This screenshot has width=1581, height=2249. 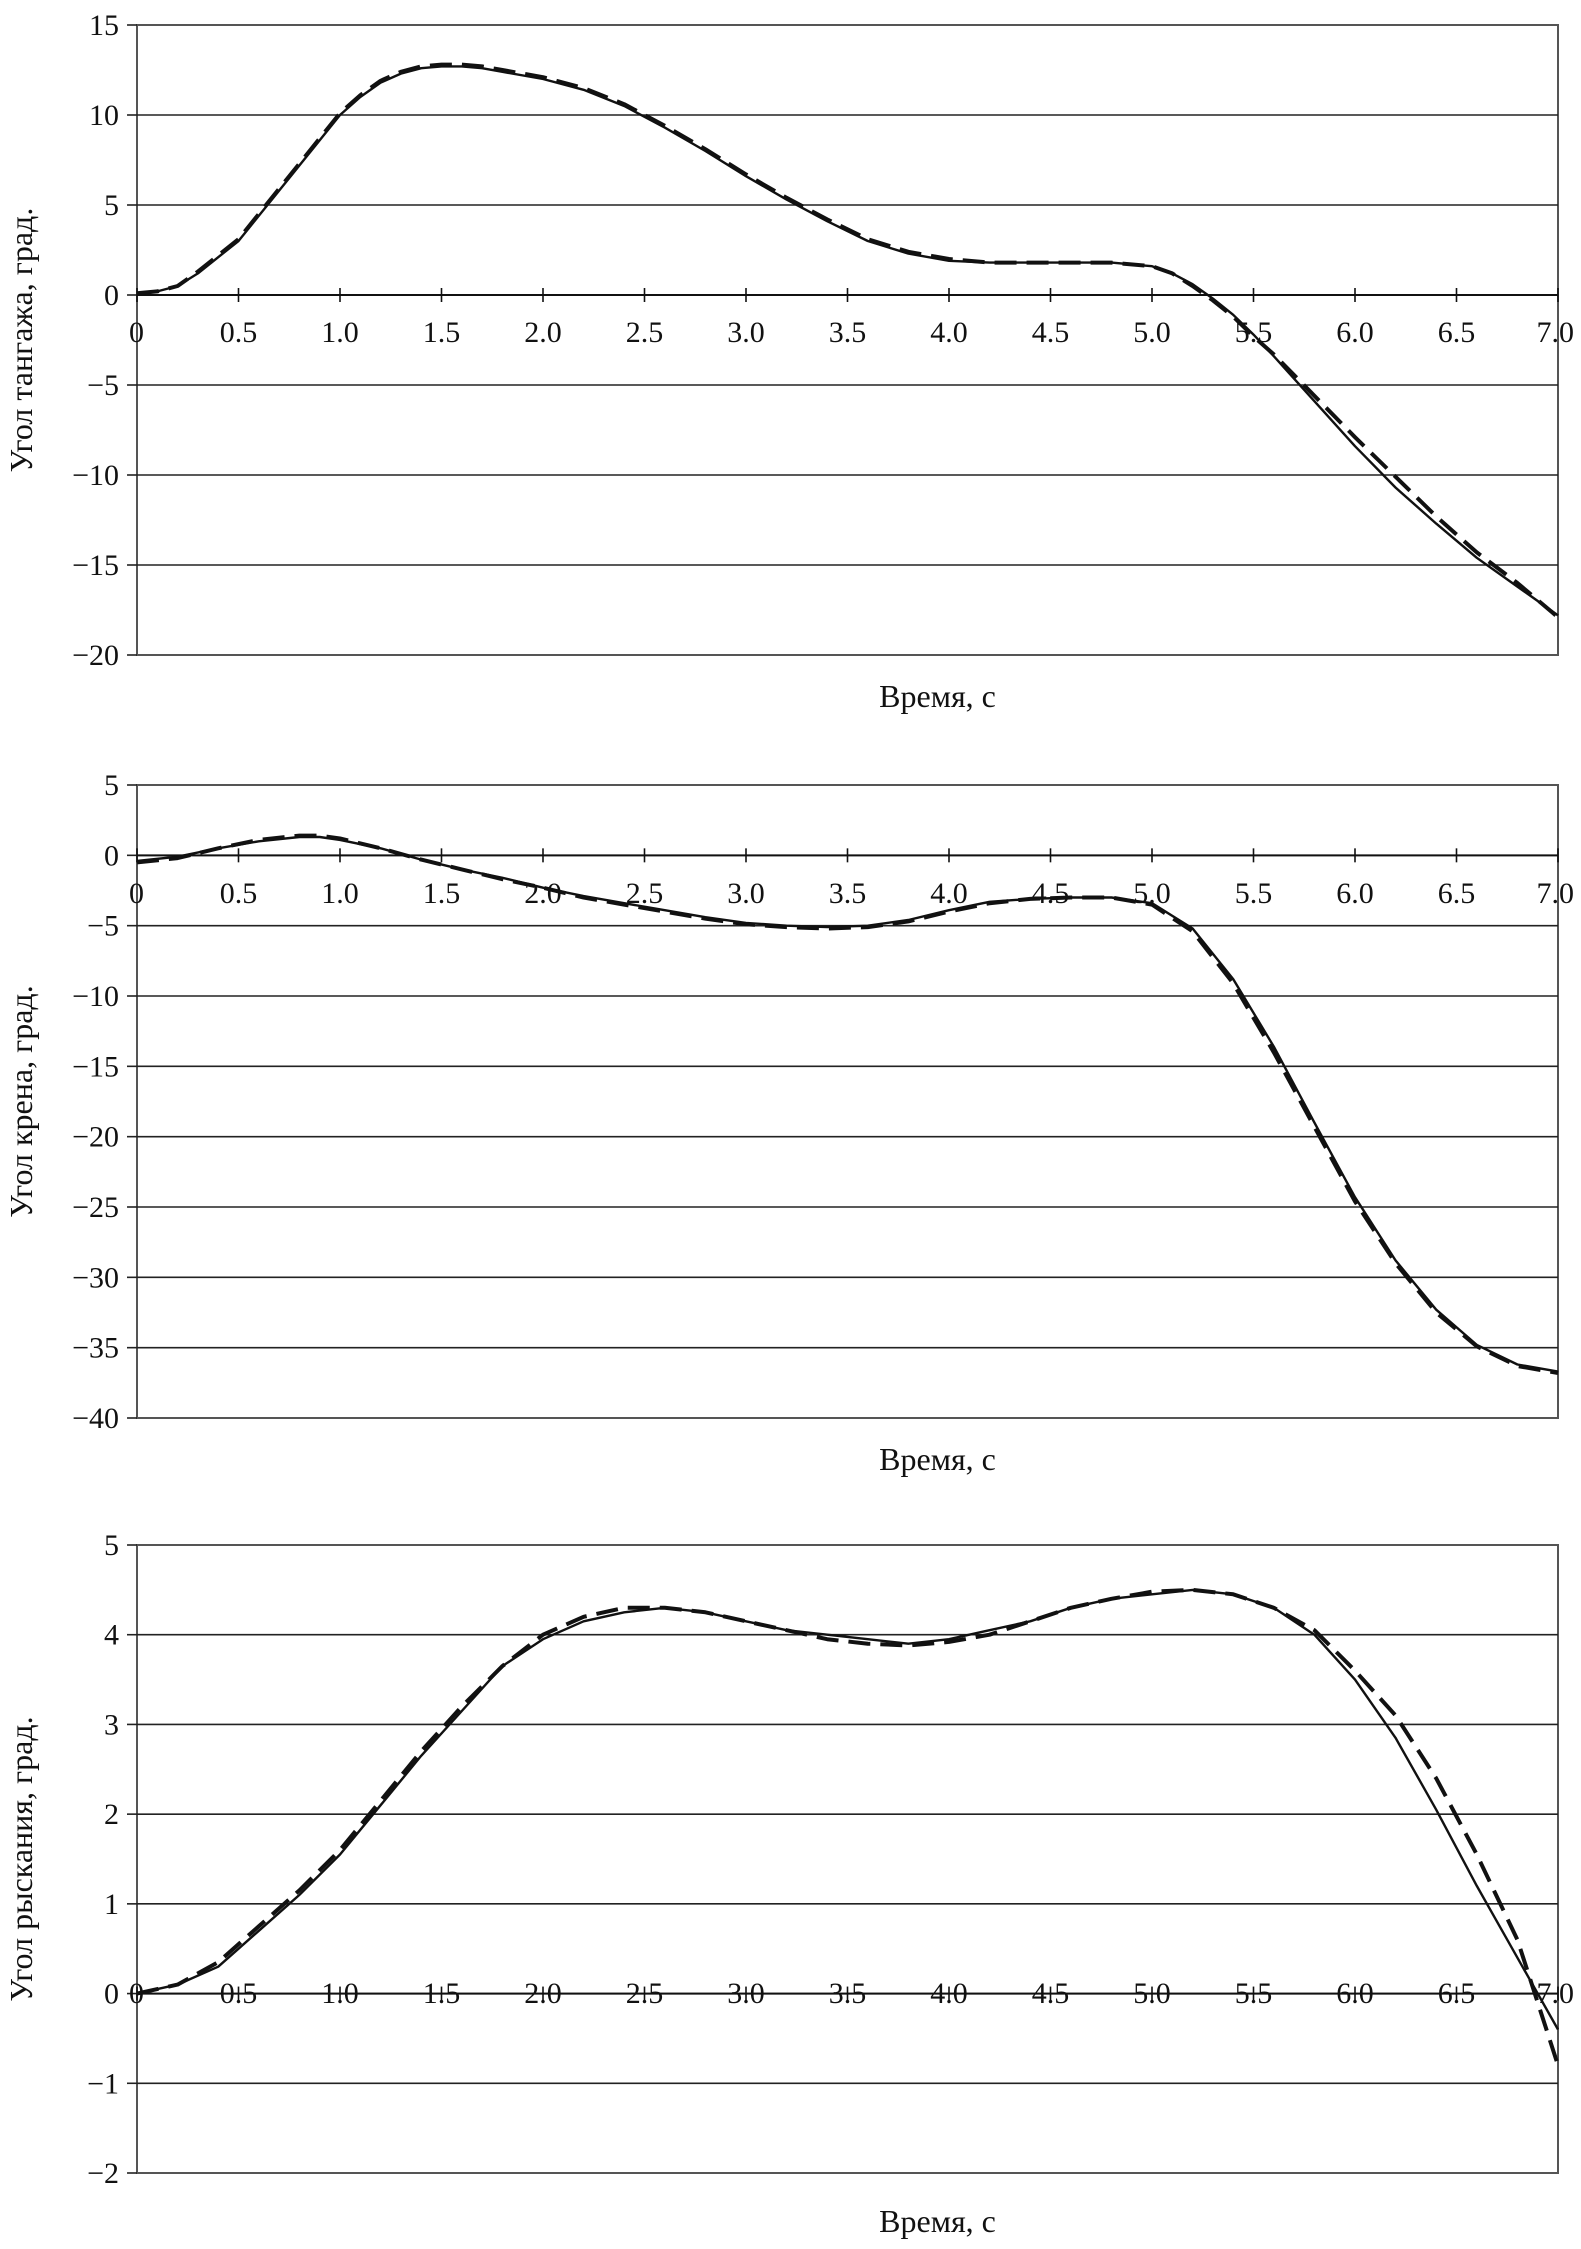 I want to click on y-tick-label: −35, so click(x=95, y=1348).